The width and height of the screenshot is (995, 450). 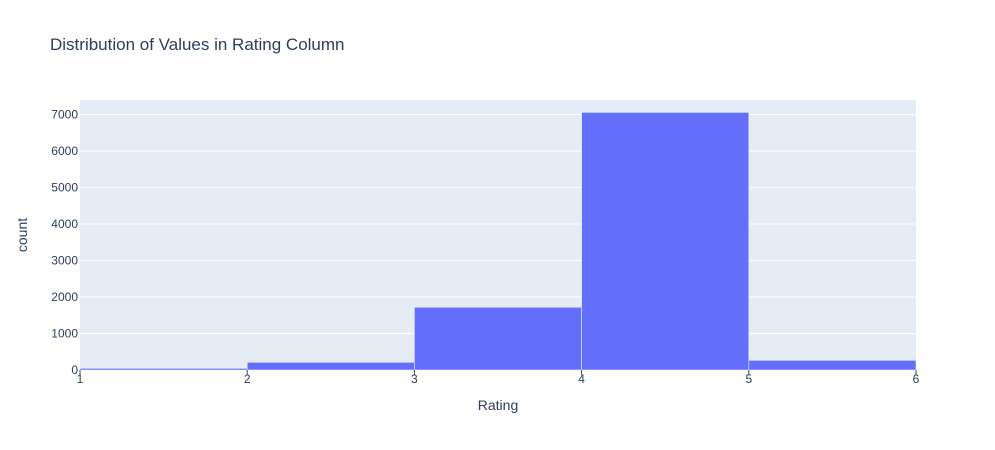 I want to click on x-tick-label: 3, so click(x=414, y=379).